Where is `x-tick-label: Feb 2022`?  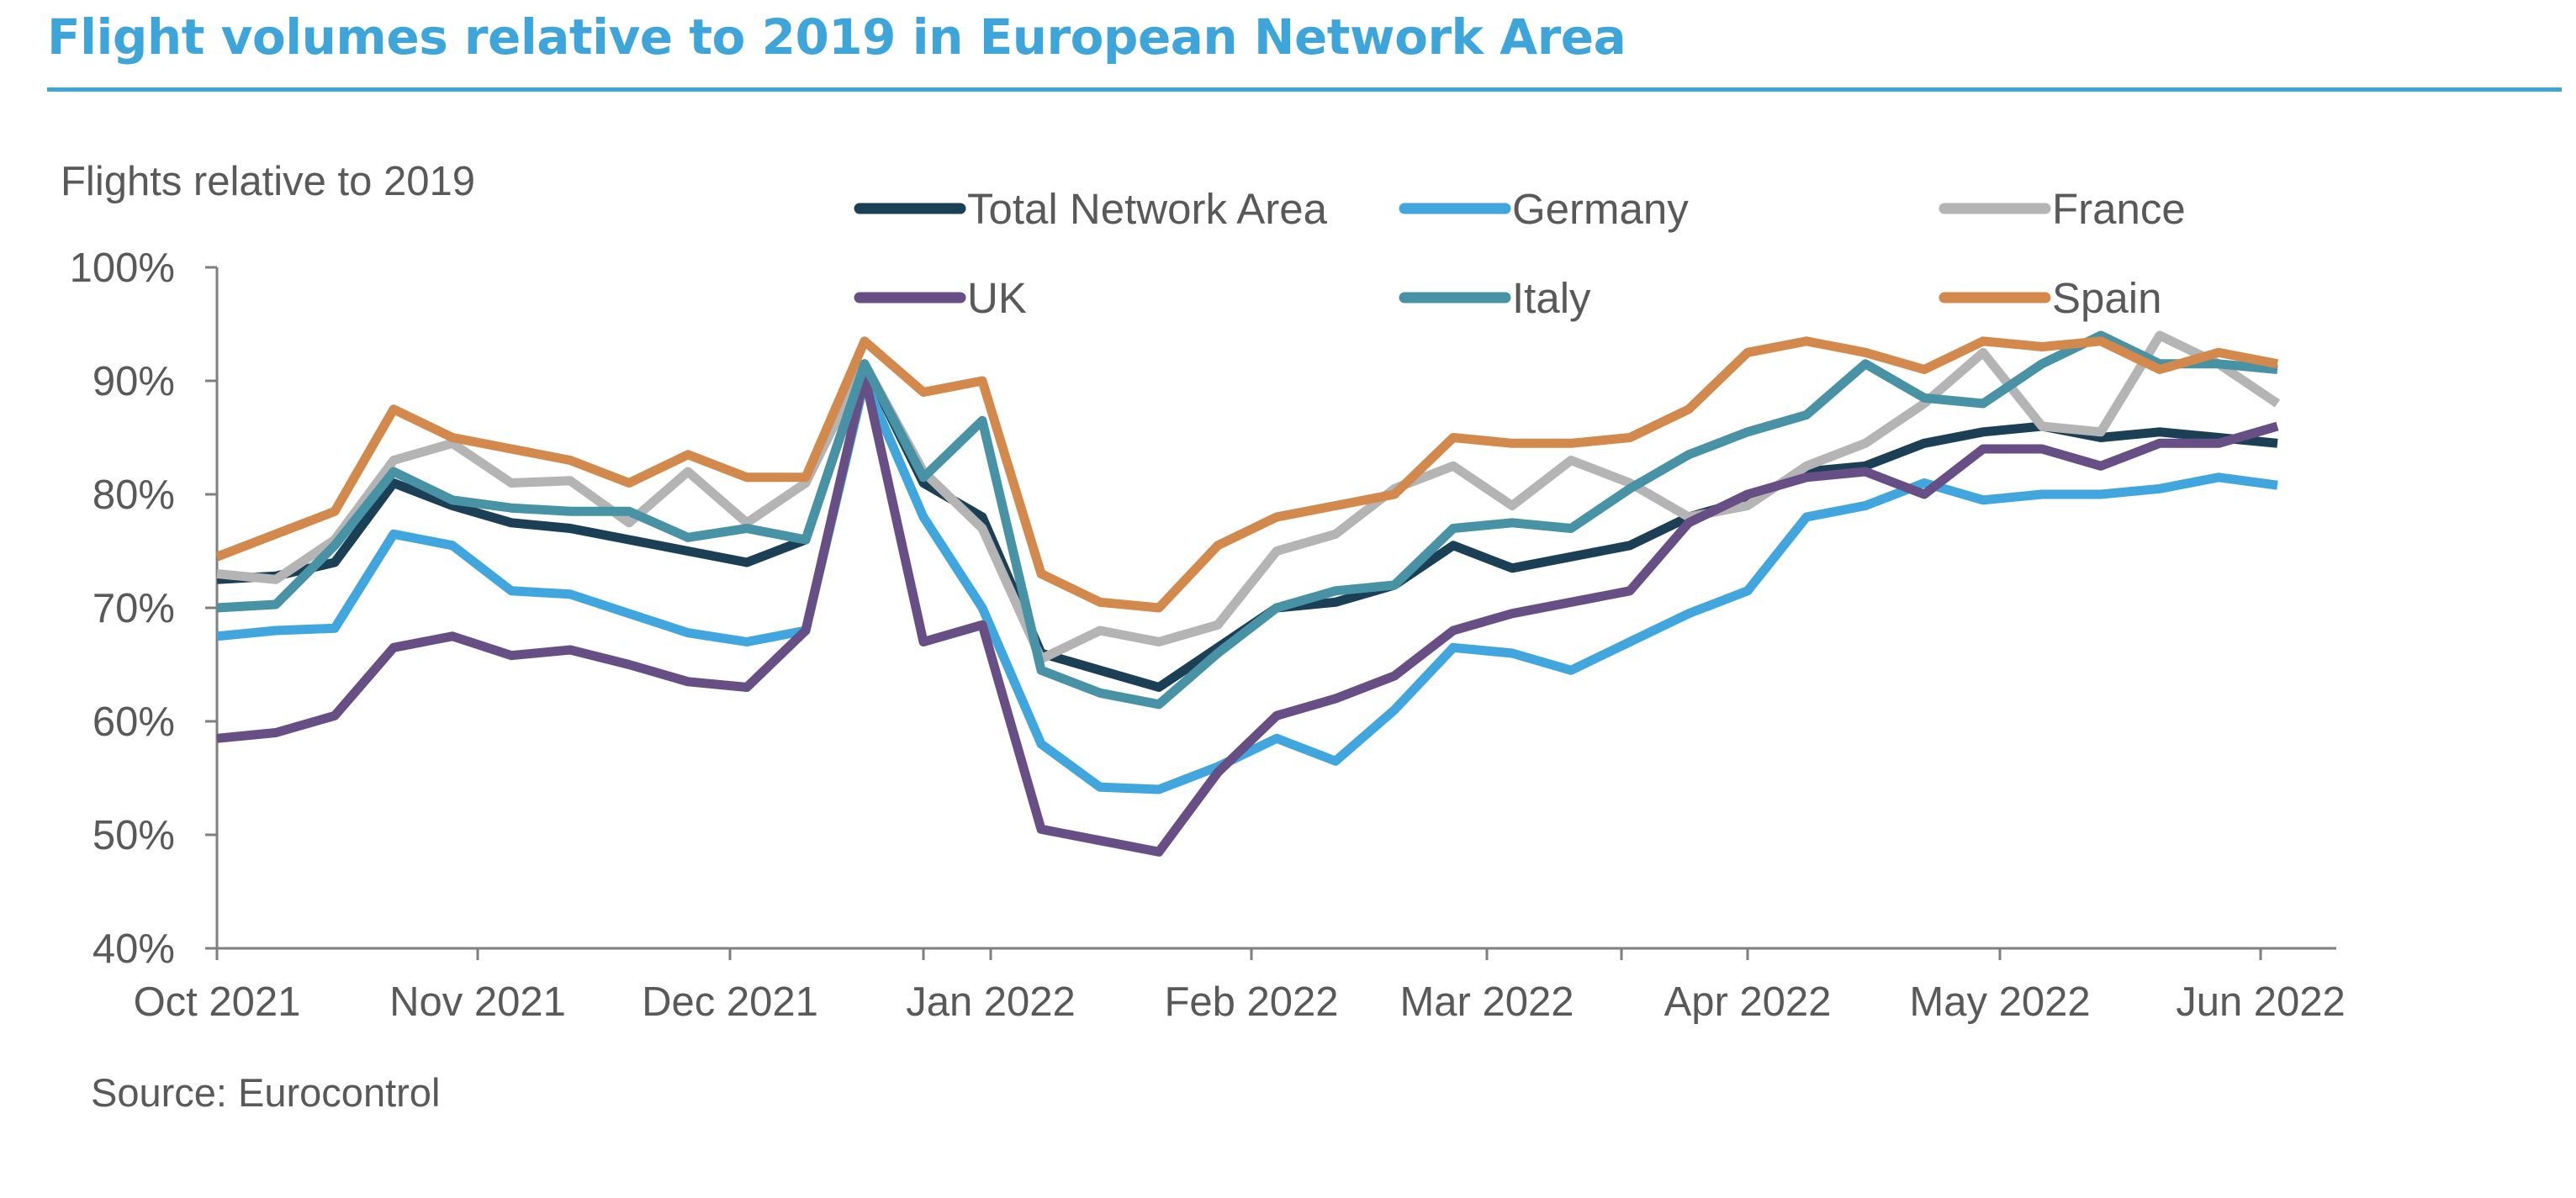
x-tick-label: Feb 2022 is located at coordinates (1251, 1002).